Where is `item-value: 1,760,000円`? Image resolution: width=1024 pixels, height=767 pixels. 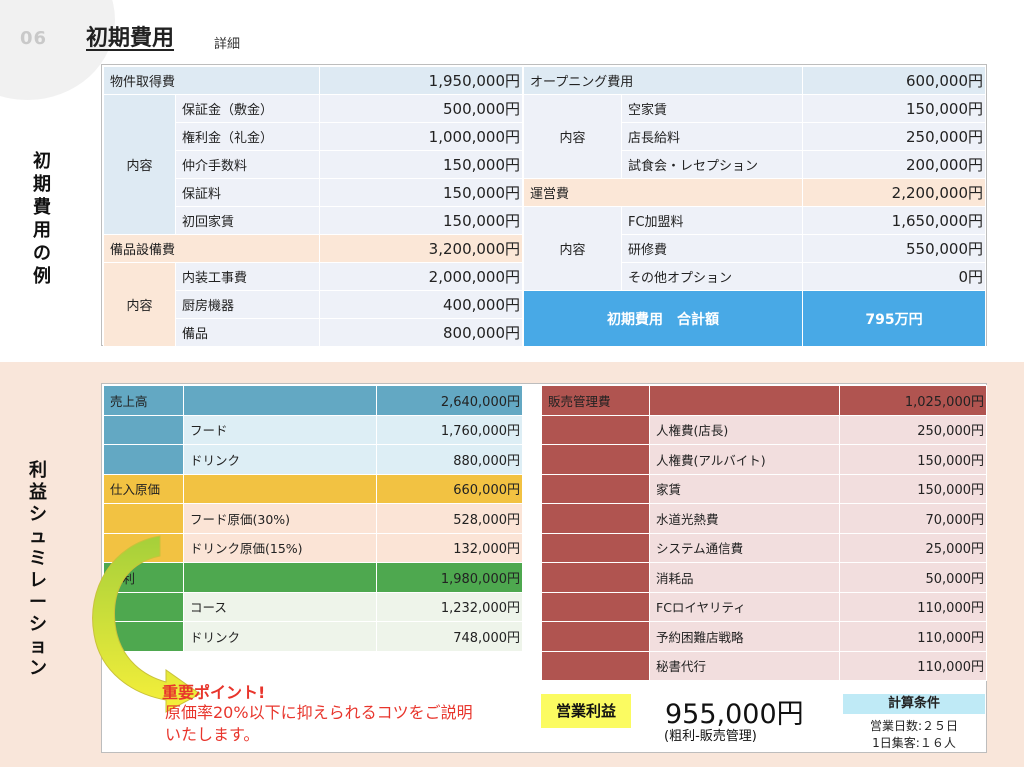 item-value: 1,760,000円 is located at coordinates (449, 429).